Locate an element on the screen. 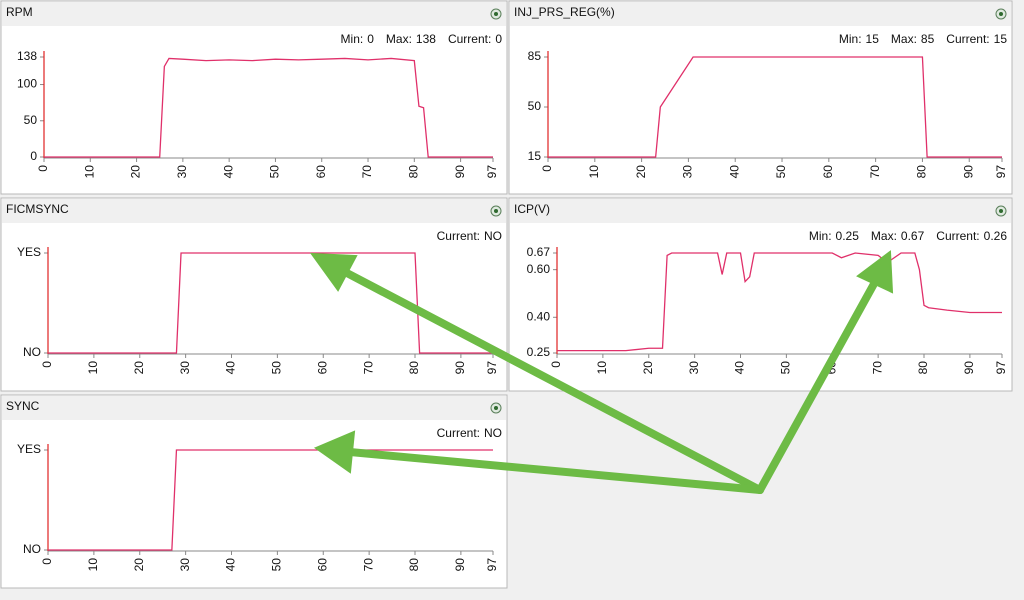 The width and height of the screenshot is (1024, 600). arrow-shaft is located at coordinates (817, 386).